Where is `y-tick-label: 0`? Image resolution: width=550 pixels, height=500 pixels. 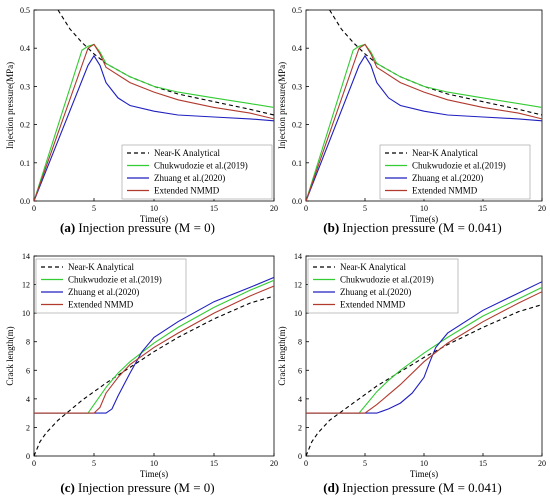 y-tick-label: 0 is located at coordinates (300, 456).